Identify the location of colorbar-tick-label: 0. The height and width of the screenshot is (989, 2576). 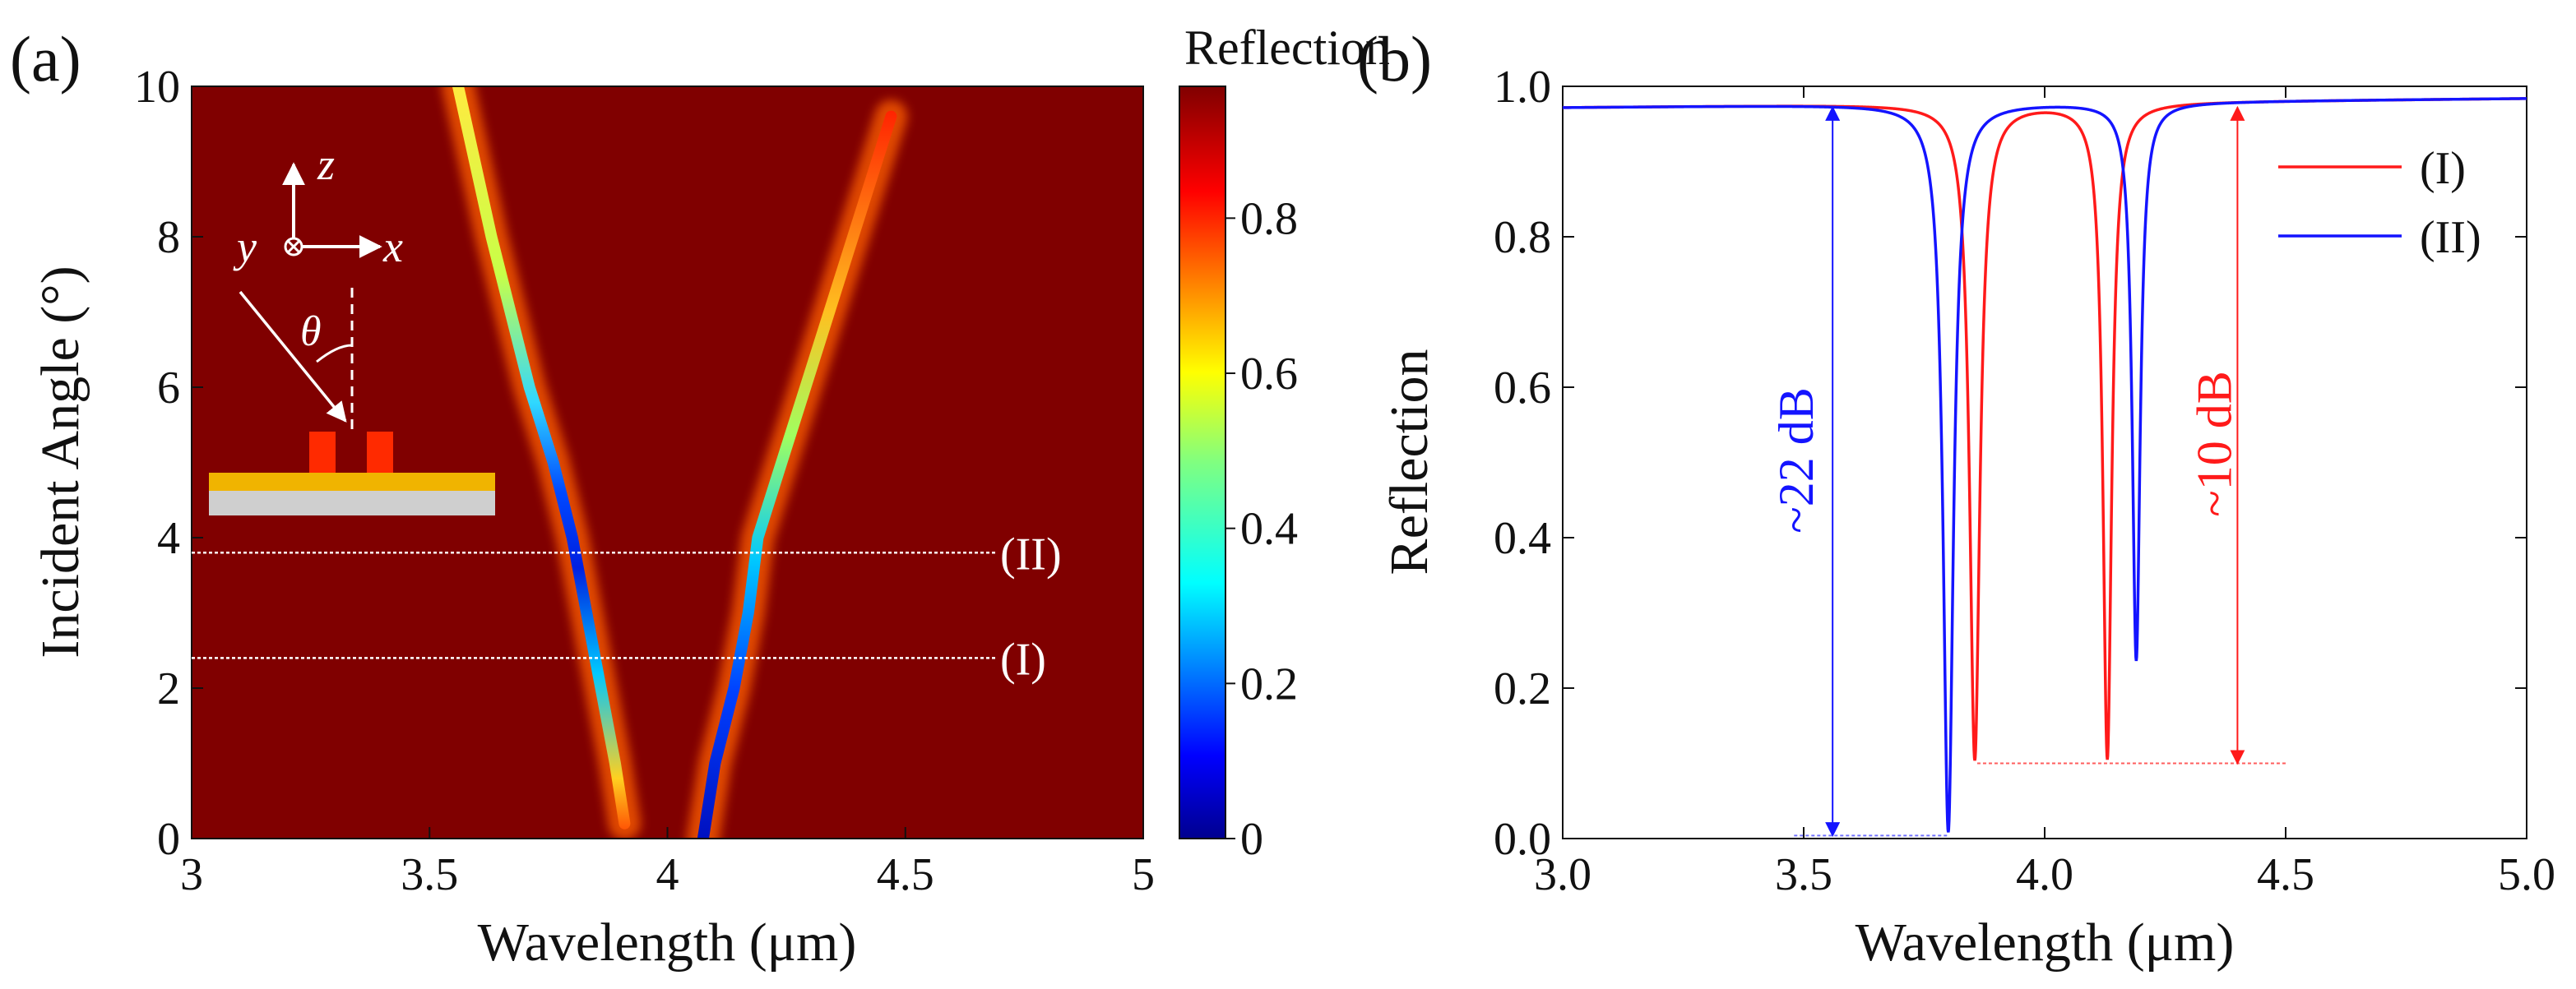
(1252, 839).